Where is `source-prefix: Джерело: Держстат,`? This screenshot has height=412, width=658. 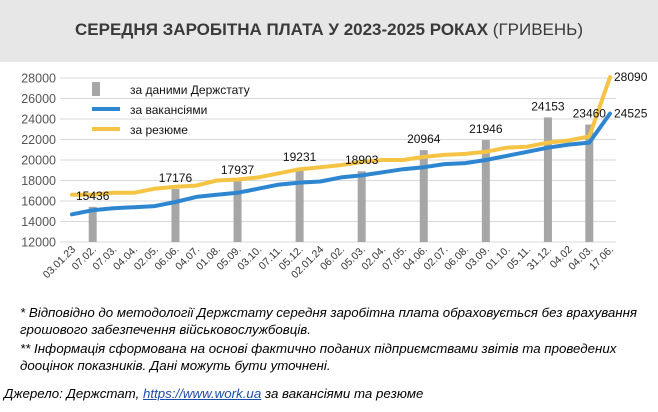 source-prefix: Джерело: Держстат, is located at coordinates (73, 393).